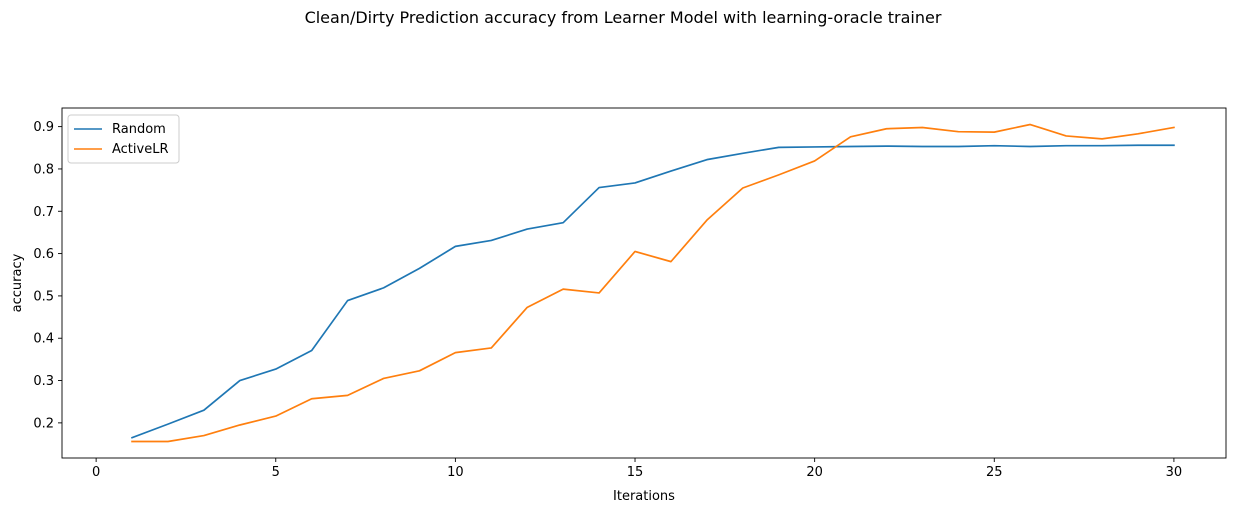 This screenshot has height=513, width=1233. Describe the element at coordinates (43, 381) in the screenshot. I see `y-tick-label: 0.3` at that location.